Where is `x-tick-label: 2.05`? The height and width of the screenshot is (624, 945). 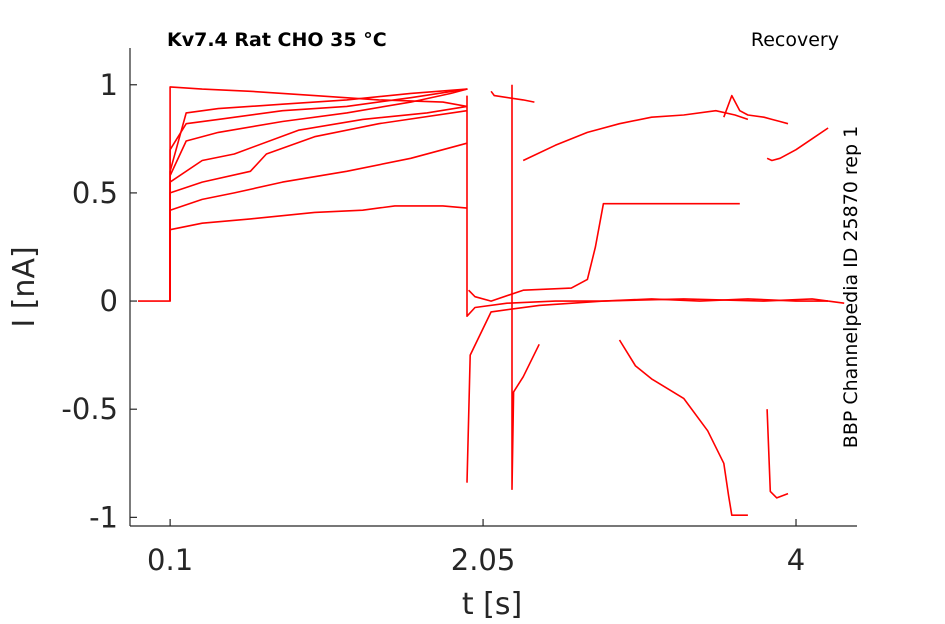
x-tick-label: 2.05 is located at coordinates (483, 560).